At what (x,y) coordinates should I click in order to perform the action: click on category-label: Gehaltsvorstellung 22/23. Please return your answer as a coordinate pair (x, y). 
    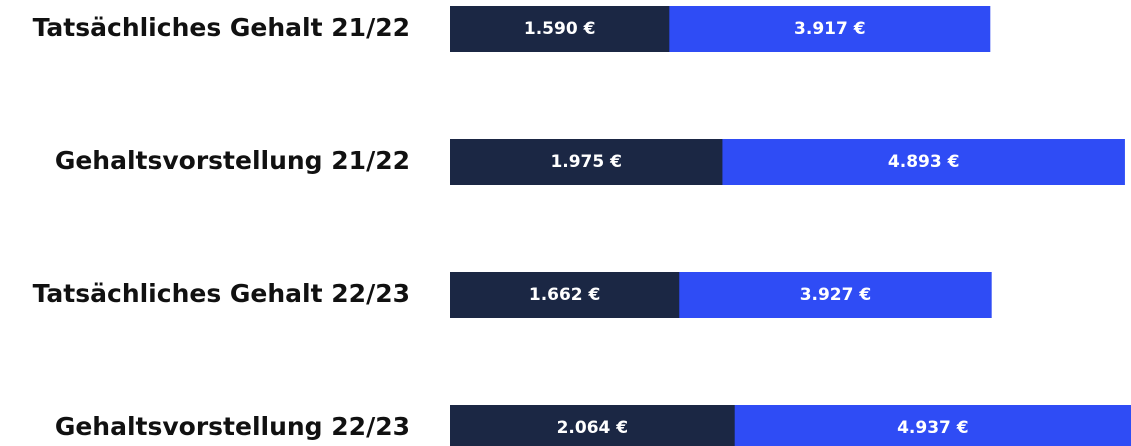
    Looking at the image, I should click on (232, 426).